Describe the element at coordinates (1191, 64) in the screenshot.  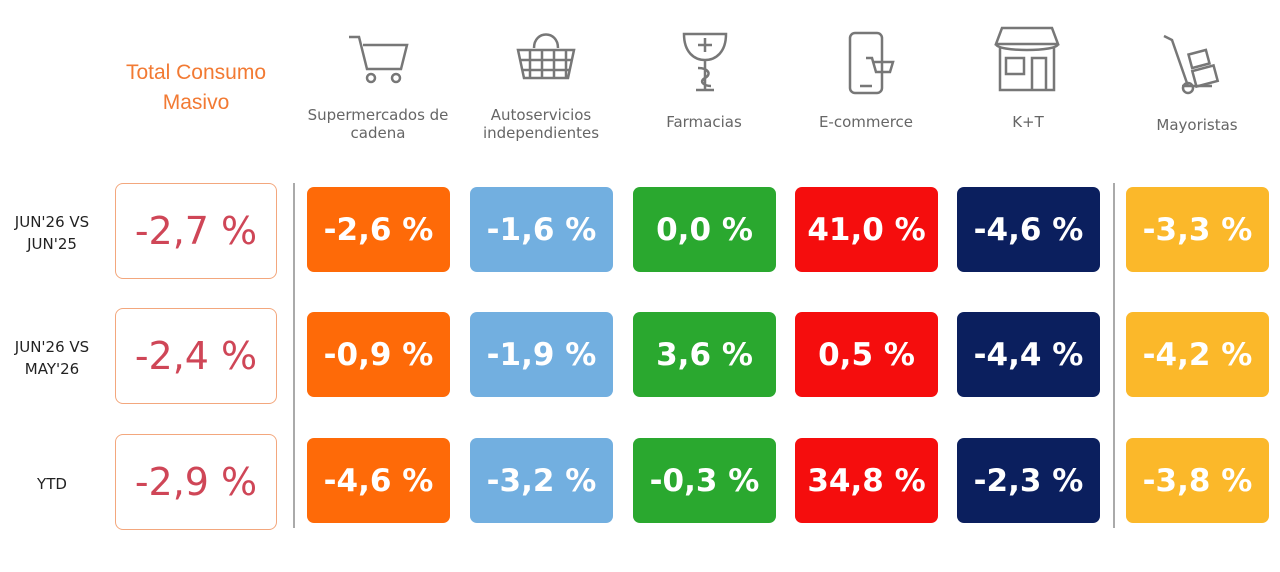
I see `wholesale-icon` at that location.